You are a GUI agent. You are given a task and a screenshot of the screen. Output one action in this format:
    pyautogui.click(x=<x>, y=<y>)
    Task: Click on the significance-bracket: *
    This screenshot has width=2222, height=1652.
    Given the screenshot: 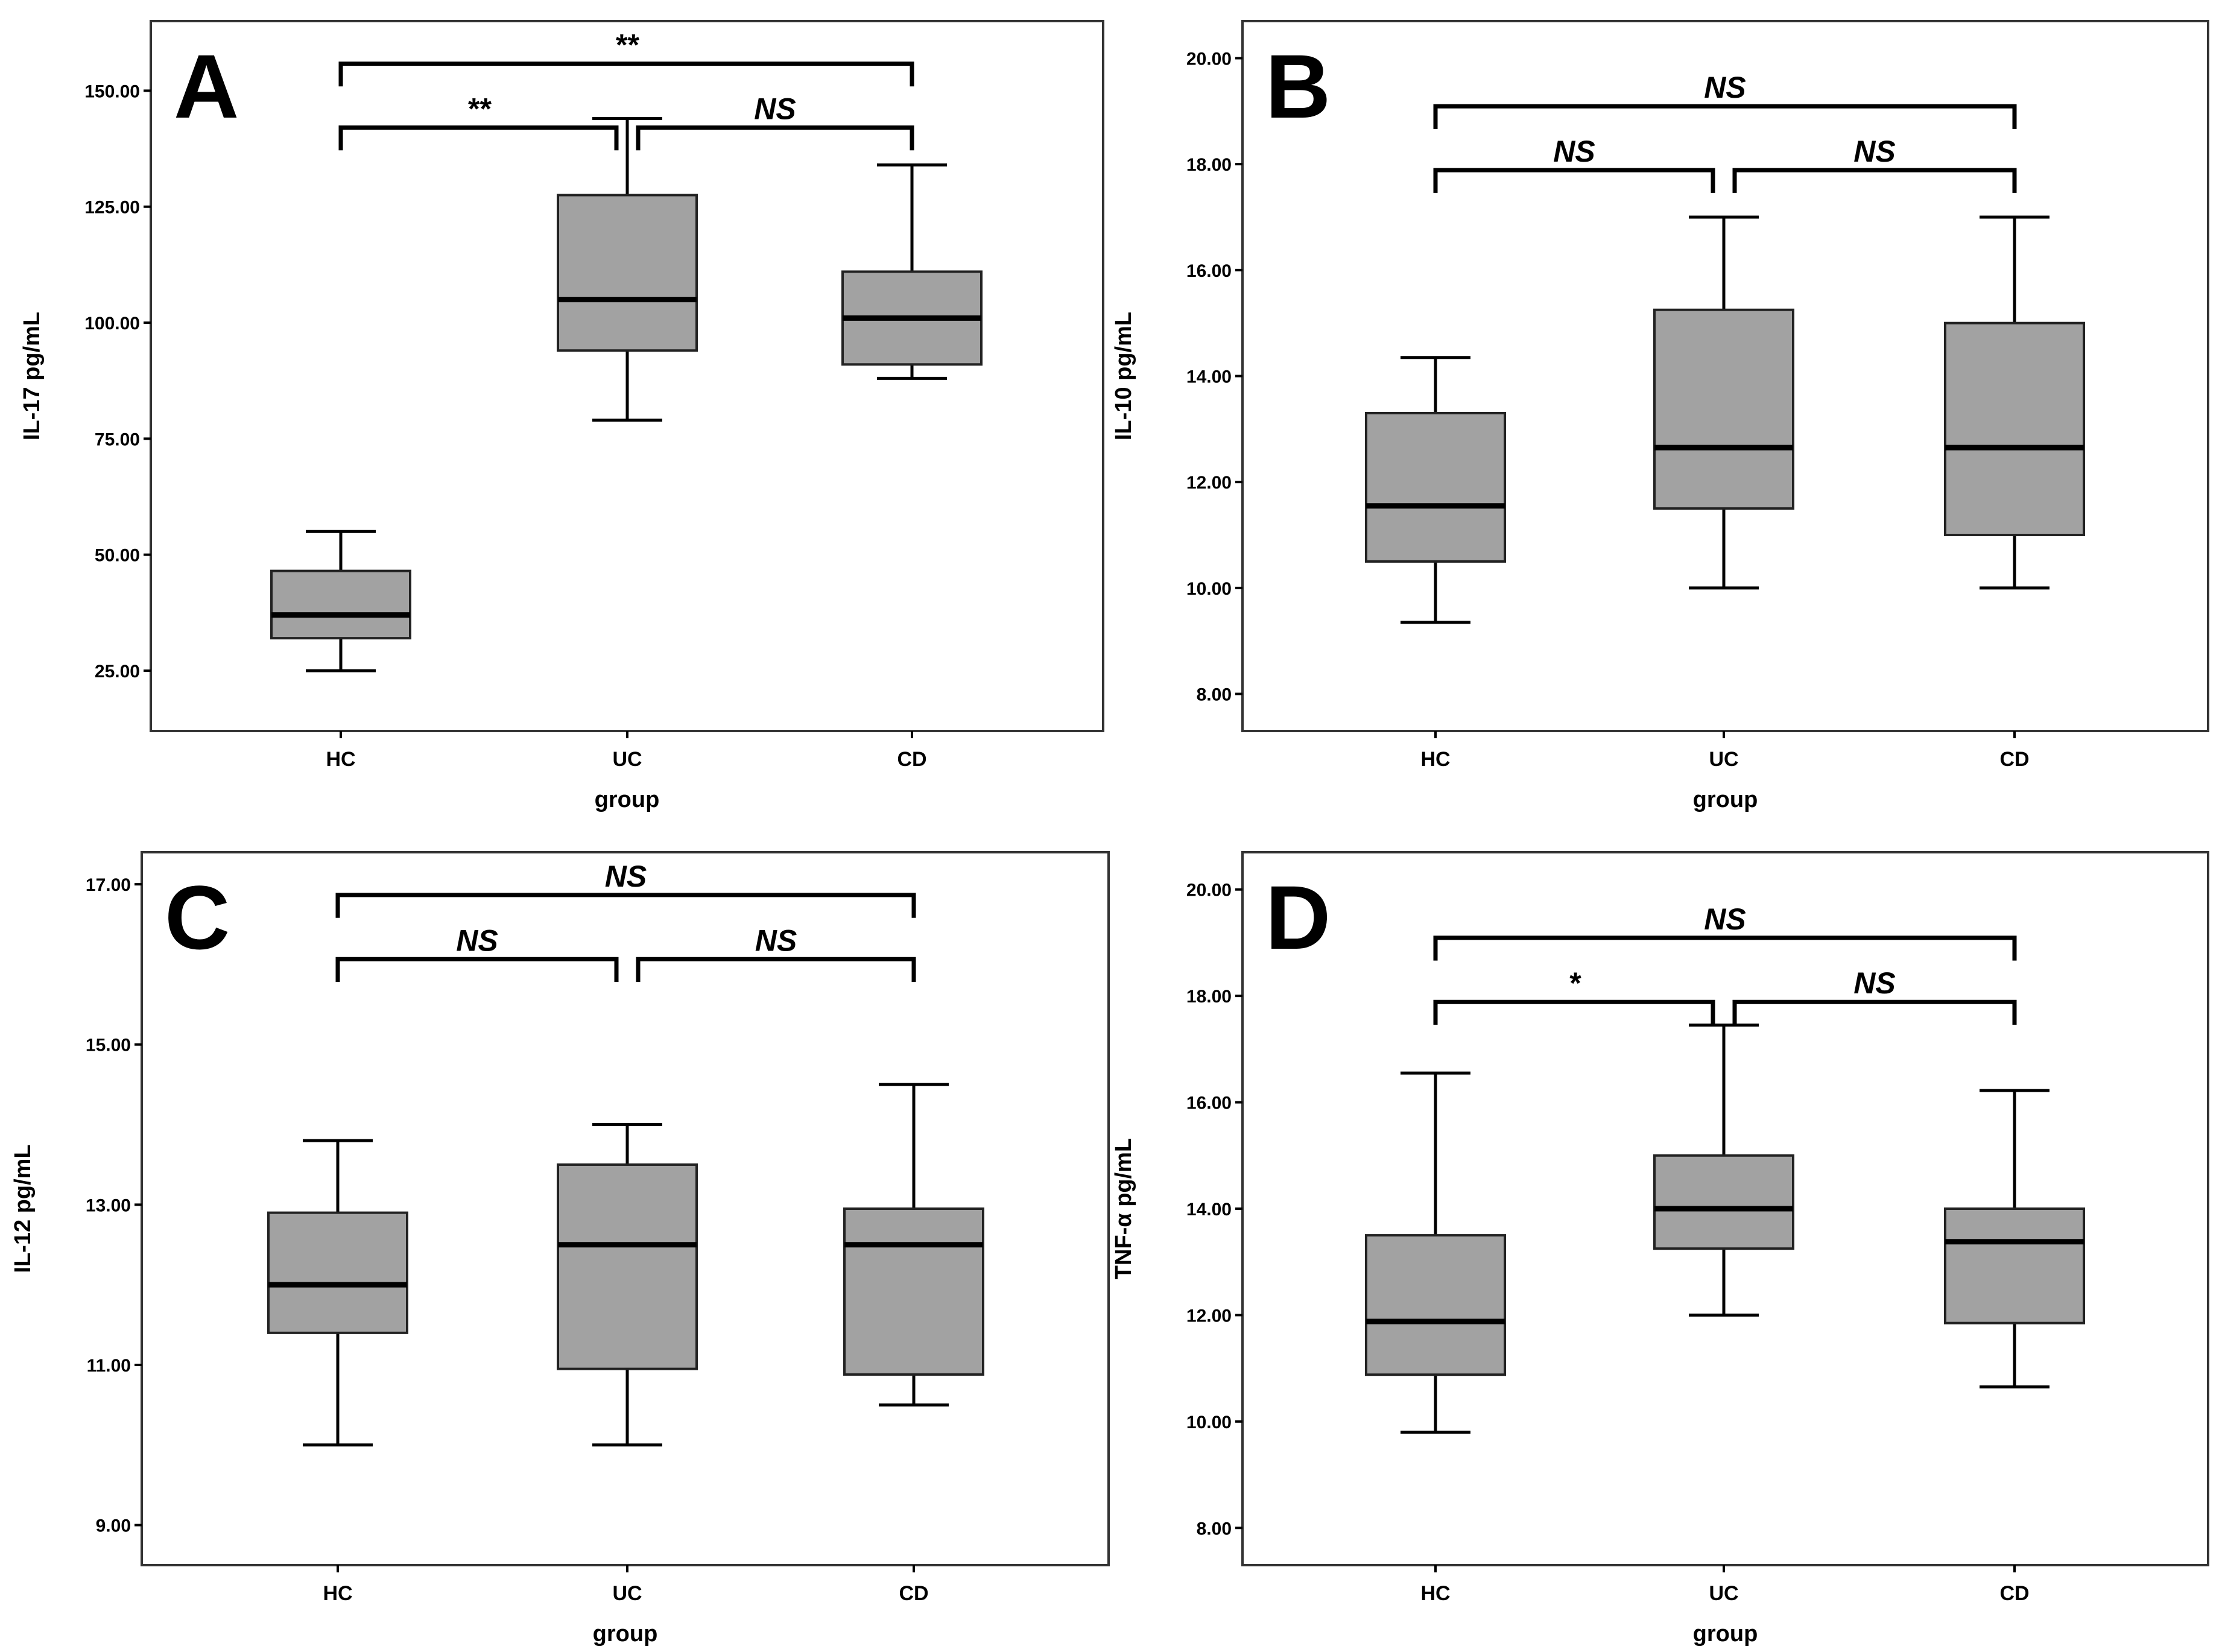 What is the action you would take?
    pyautogui.click(x=1574, y=995)
    